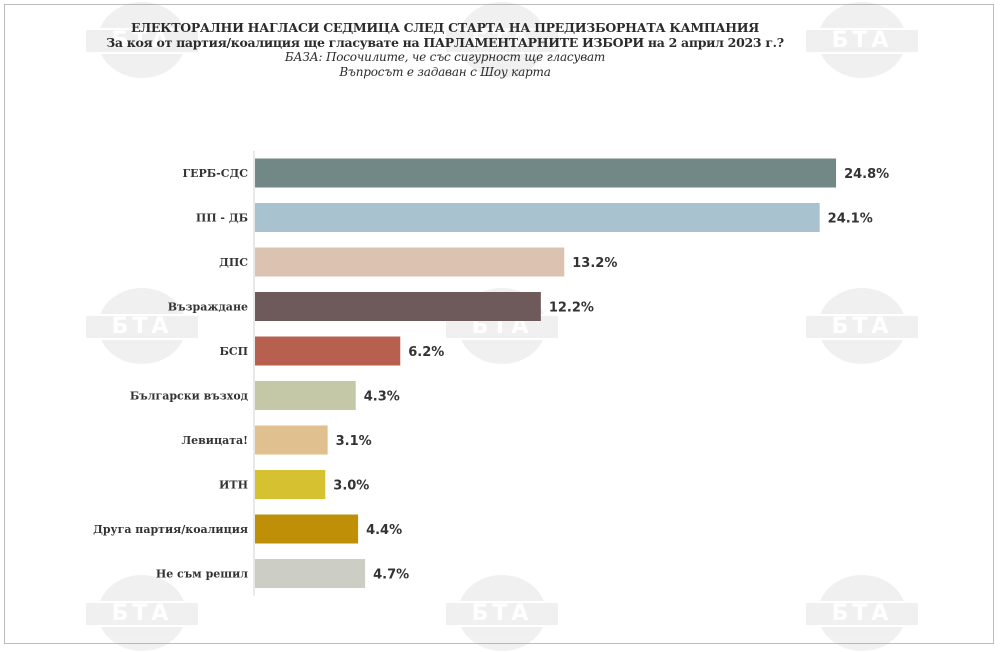  What do you see at coordinates (208, 307) in the screenshot?
I see `category-label: Възраждане` at bounding box center [208, 307].